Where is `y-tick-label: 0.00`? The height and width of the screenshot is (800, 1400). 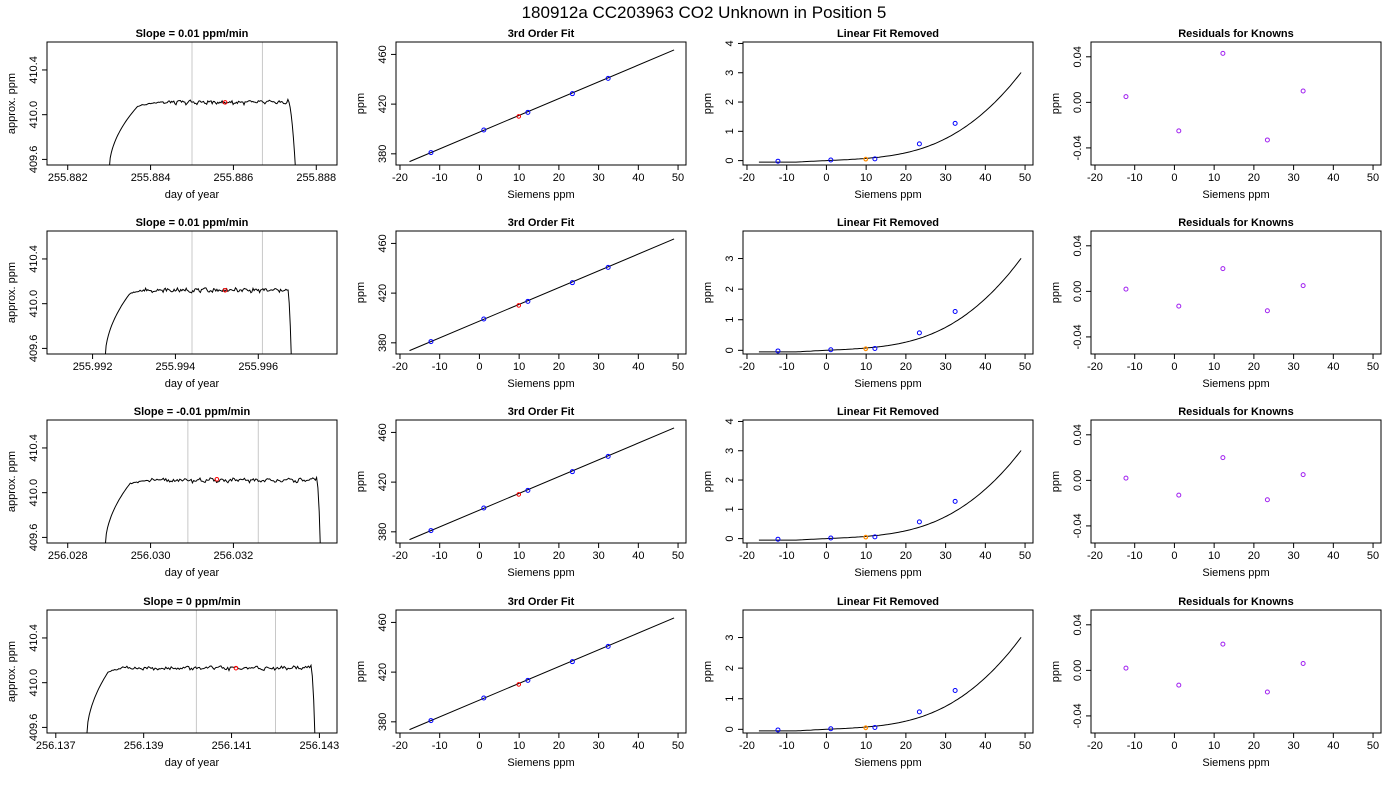 y-tick-label: 0.00 is located at coordinates (1078, 480).